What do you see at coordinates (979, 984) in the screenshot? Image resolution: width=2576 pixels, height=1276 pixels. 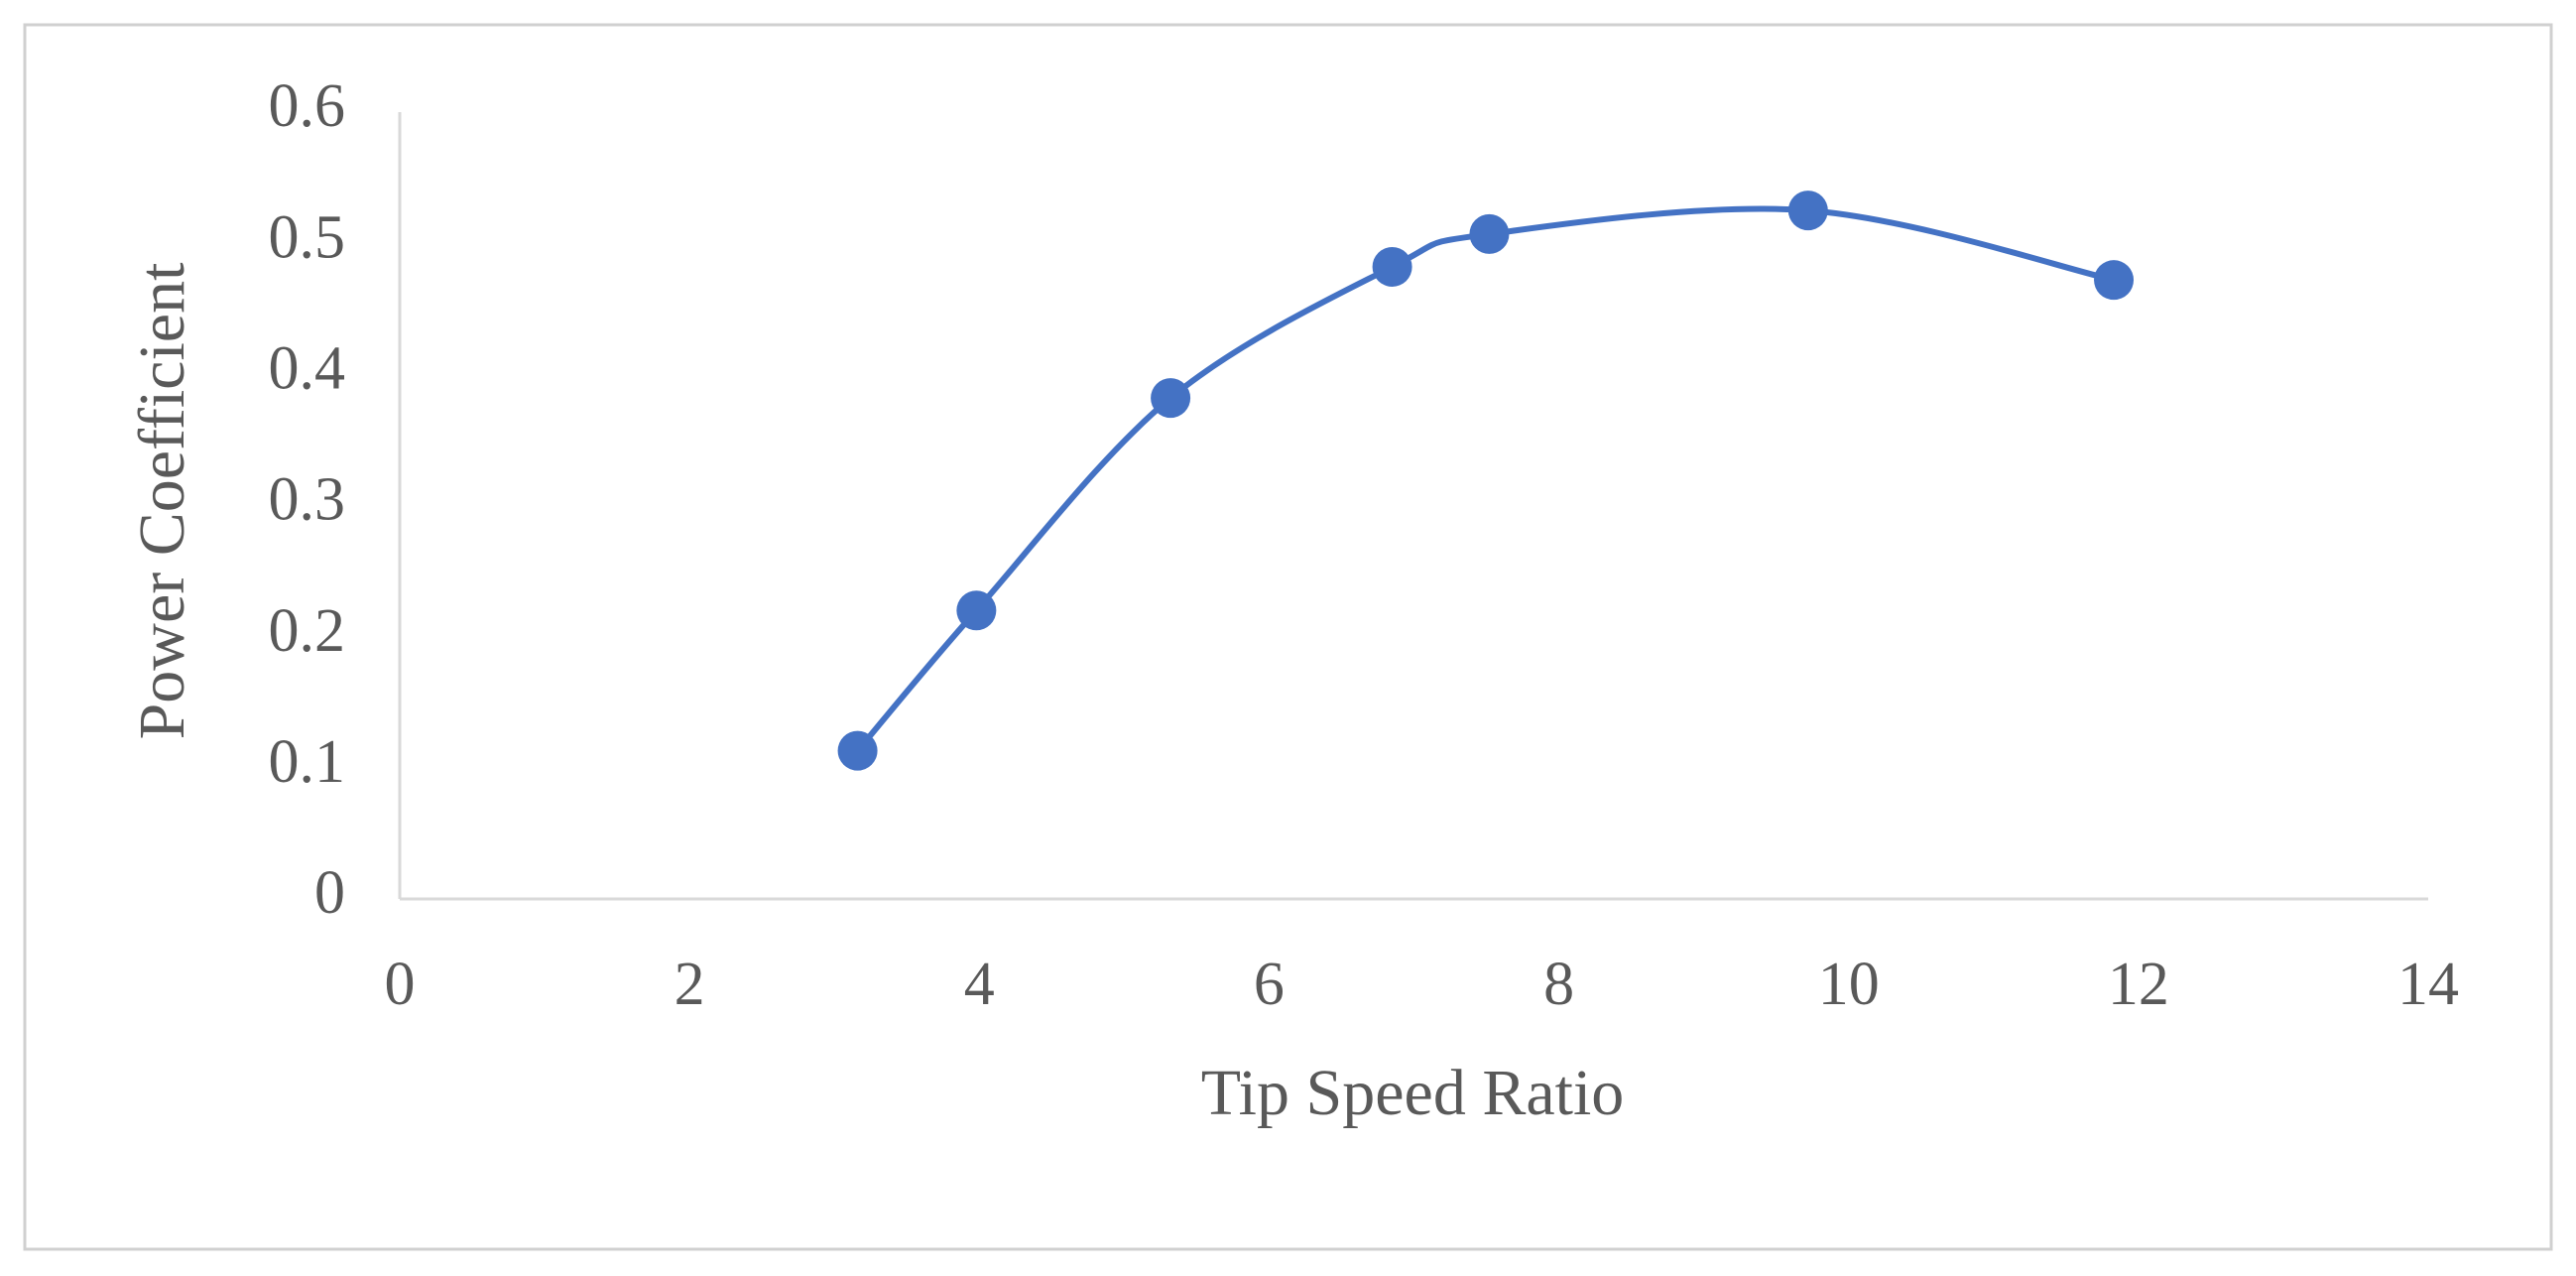 I see `x-tick-label: 4` at bounding box center [979, 984].